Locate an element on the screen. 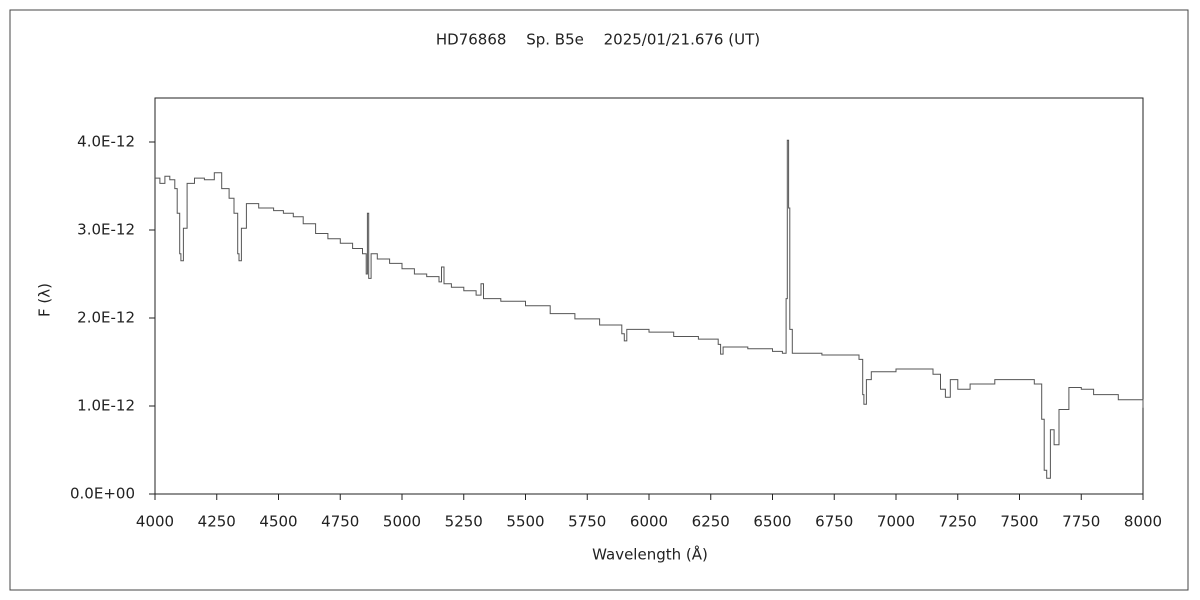 This screenshot has height=600, width=1200. x-tick-label: 7000 is located at coordinates (896, 522).